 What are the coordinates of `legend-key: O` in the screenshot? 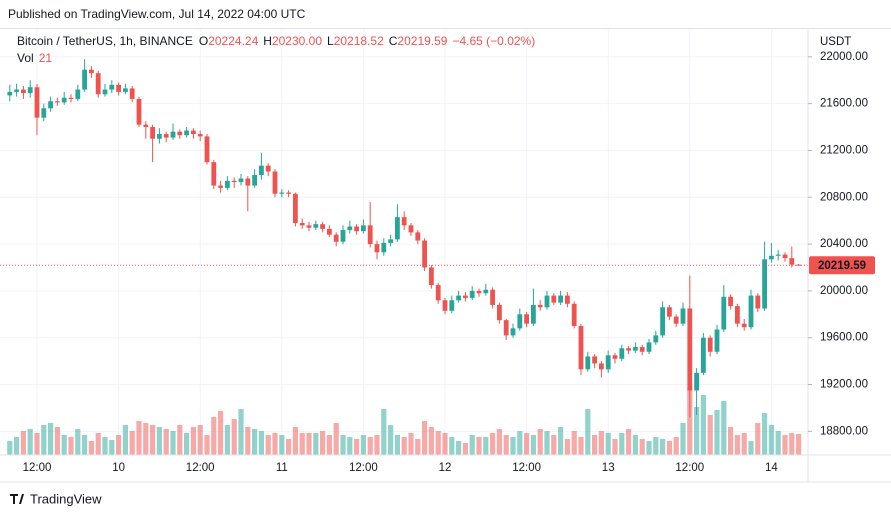 It's located at (203, 41).